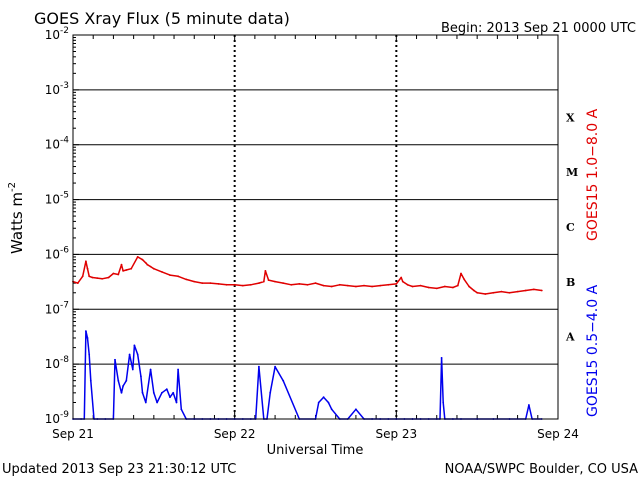 The image size is (640, 480). I want to click on y-tick-label-exponent: -9, so click(64, 415).